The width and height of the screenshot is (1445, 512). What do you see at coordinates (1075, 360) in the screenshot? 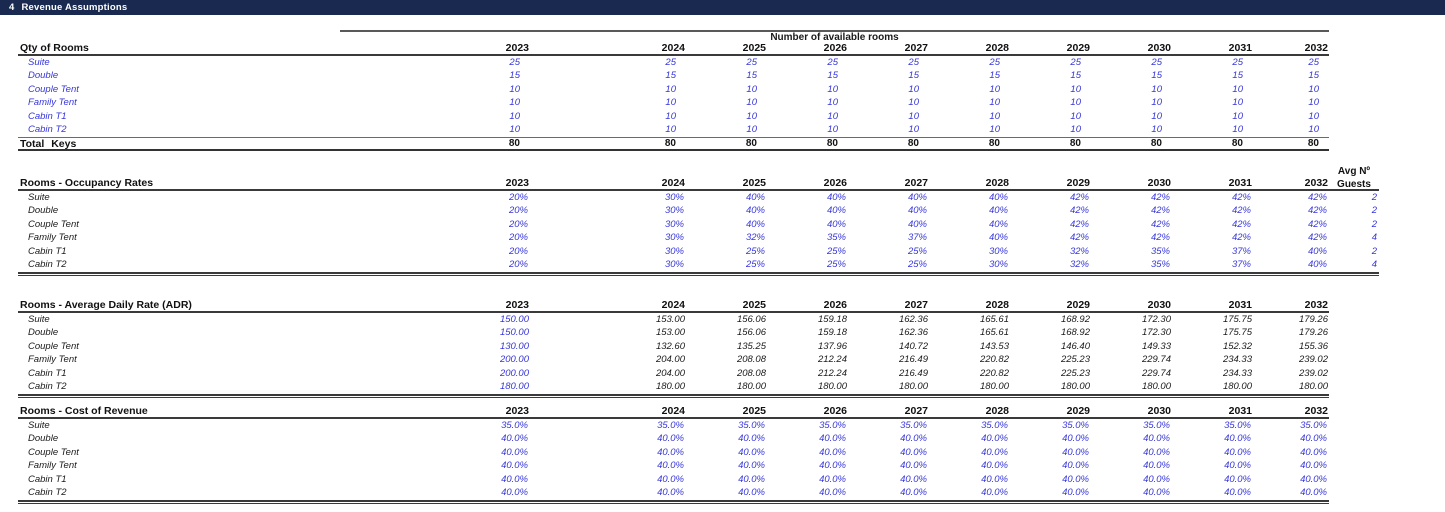
I see `value-cell: 225.23` at bounding box center [1075, 360].